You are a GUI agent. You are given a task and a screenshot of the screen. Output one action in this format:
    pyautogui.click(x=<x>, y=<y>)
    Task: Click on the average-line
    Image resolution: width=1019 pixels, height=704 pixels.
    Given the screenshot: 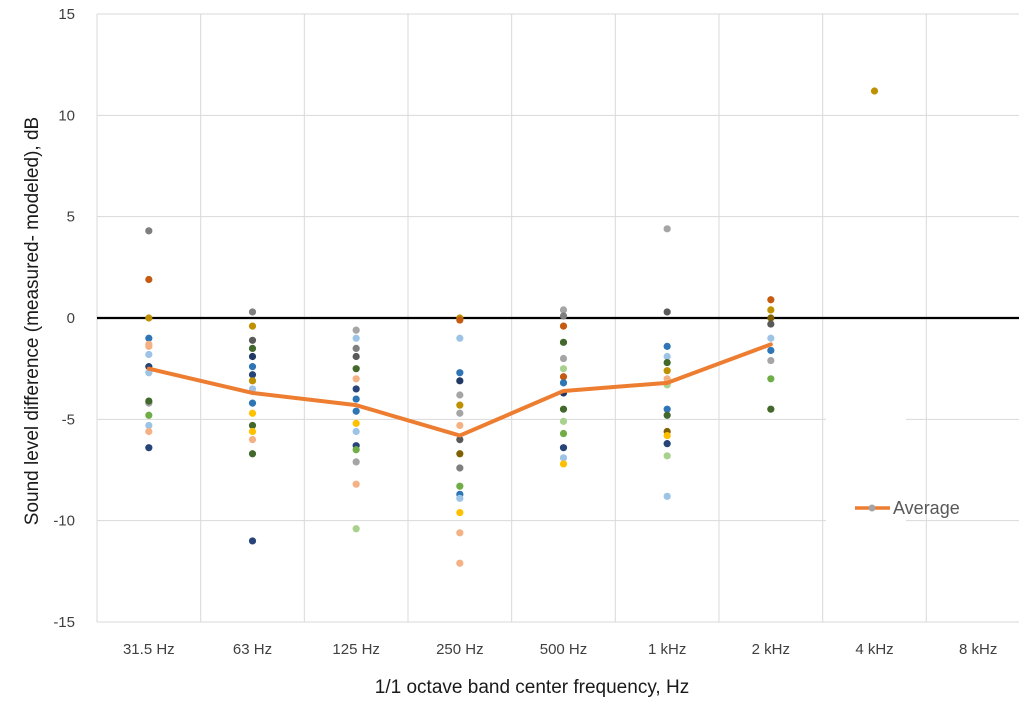 What is the action you would take?
    pyautogui.click(x=459, y=390)
    